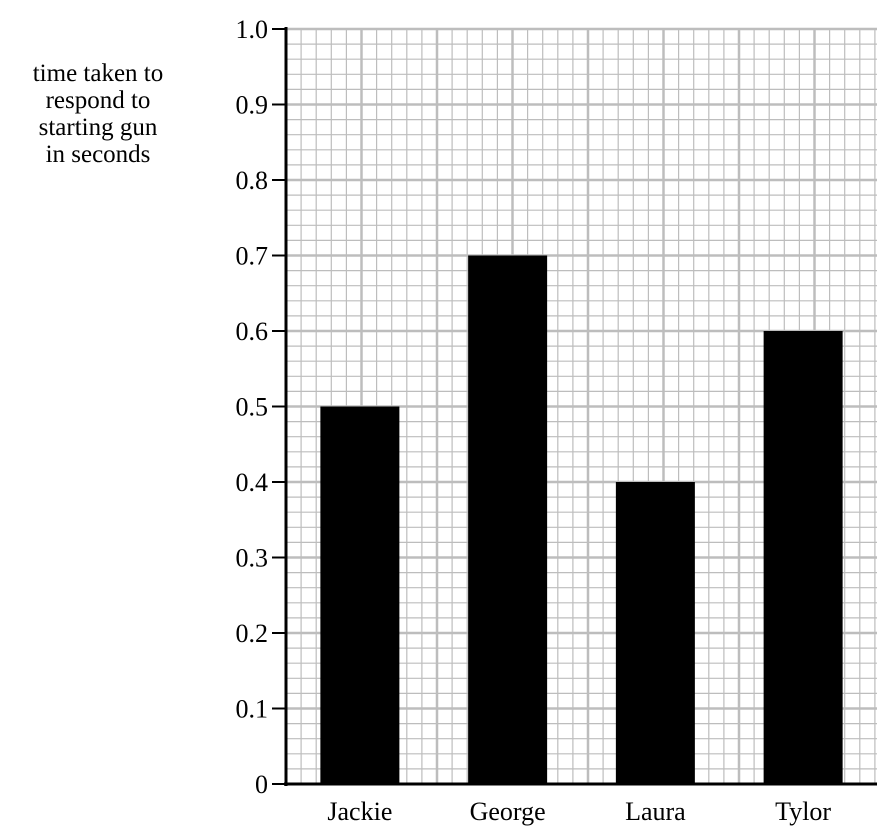  What do you see at coordinates (261, 784) in the screenshot?
I see `y-tick-label: 0` at bounding box center [261, 784].